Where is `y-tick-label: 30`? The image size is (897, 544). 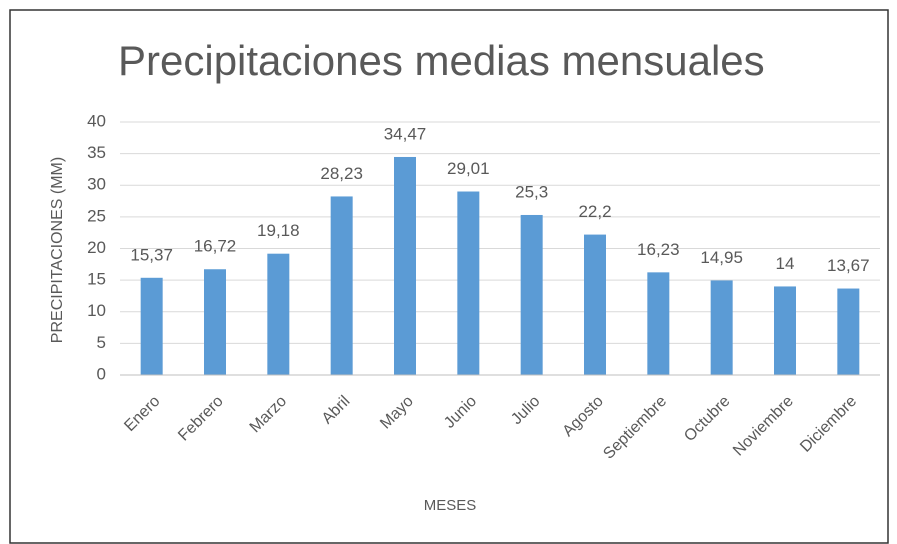
y-tick-label: 30 is located at coordinates (96, 184).